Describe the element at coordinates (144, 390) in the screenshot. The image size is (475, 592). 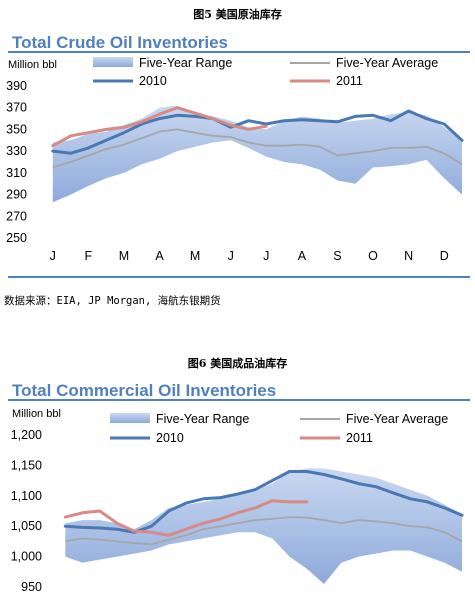
I see `chart-title: Total Commercial Oil Inventories` at that location.